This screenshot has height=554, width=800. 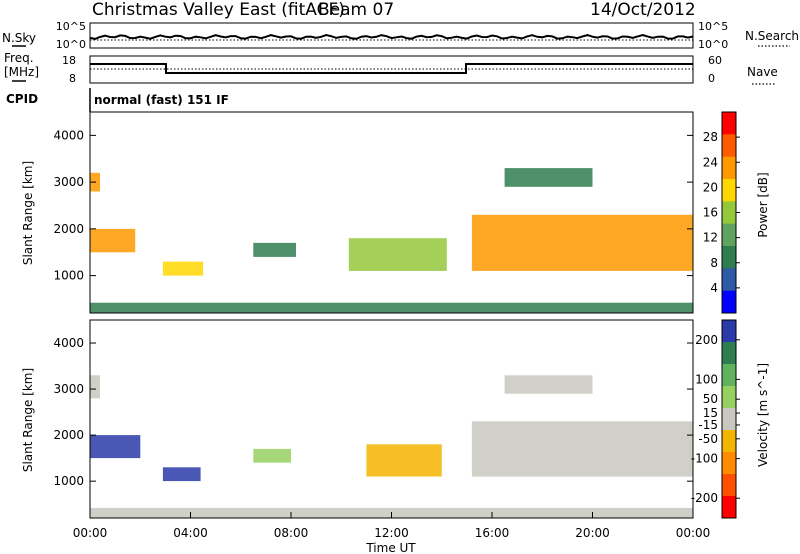 What do you see at coordinates (643, 10) in the screenshot?
I see `date-label: 14/Oct/2012` at bounding box center [643, 10].